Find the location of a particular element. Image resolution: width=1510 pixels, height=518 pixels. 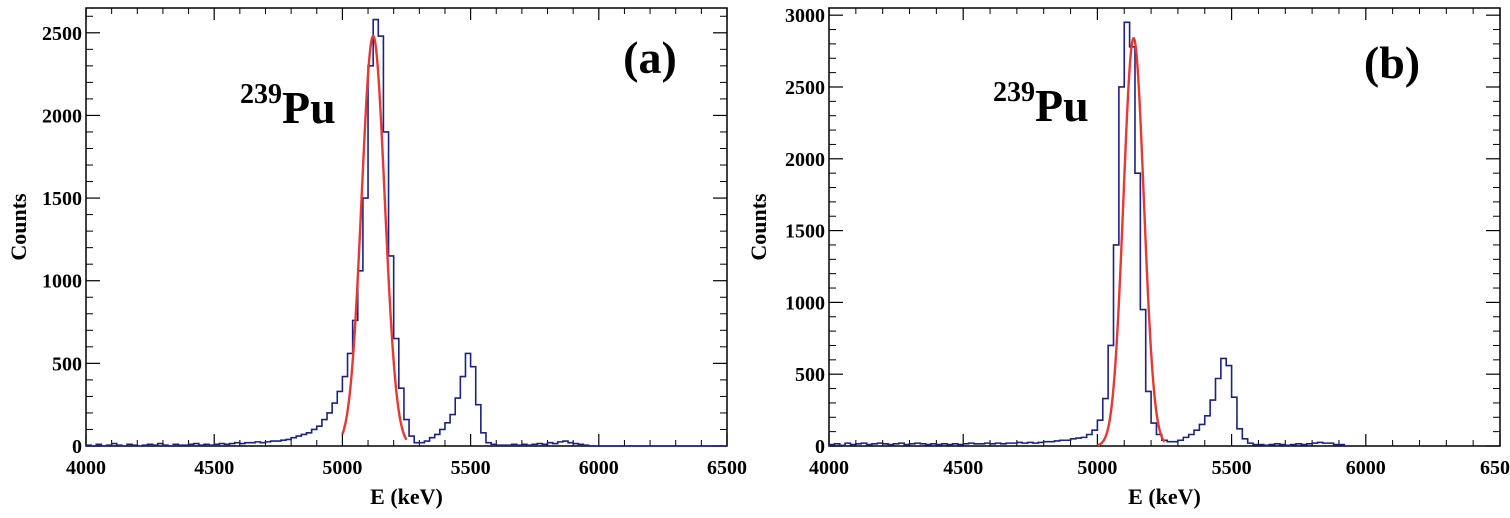

y-tick-label: 3000 is located at coordinates (805, 16).